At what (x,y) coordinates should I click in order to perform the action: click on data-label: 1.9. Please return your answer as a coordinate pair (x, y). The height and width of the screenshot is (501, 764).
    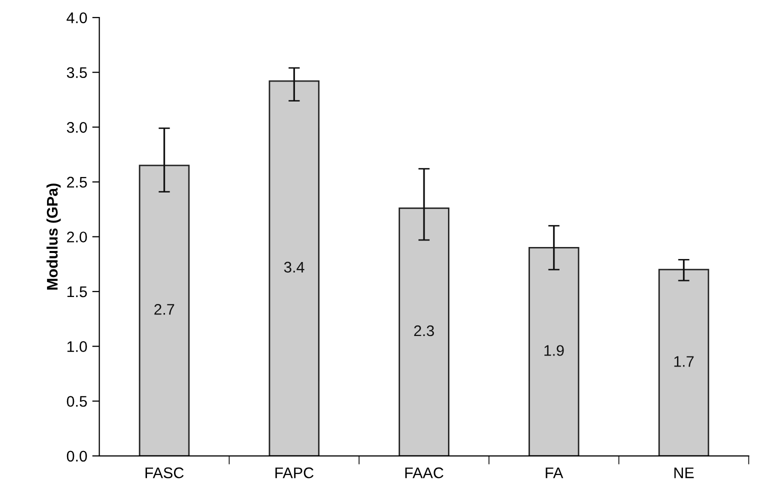
    Looking at the image, I should click on (554, 350).